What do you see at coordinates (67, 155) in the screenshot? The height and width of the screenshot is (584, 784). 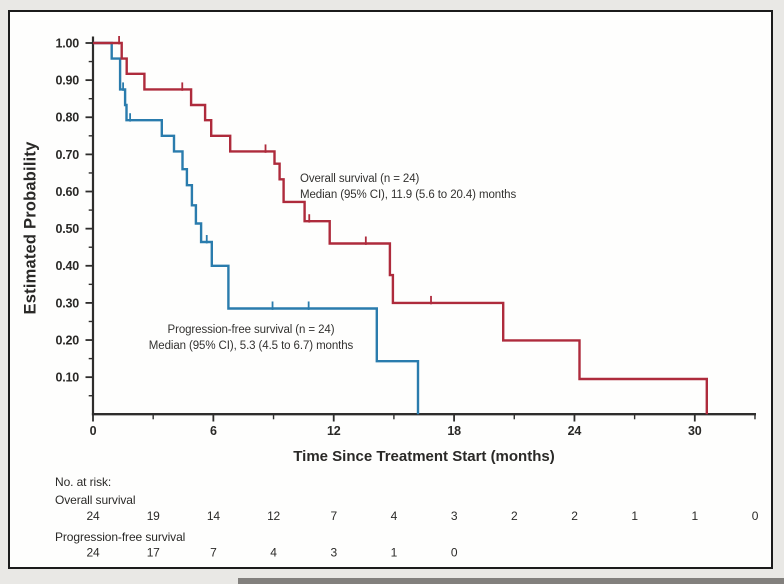 I see `svg-text: 0.70` at bounding box center [67, 155].